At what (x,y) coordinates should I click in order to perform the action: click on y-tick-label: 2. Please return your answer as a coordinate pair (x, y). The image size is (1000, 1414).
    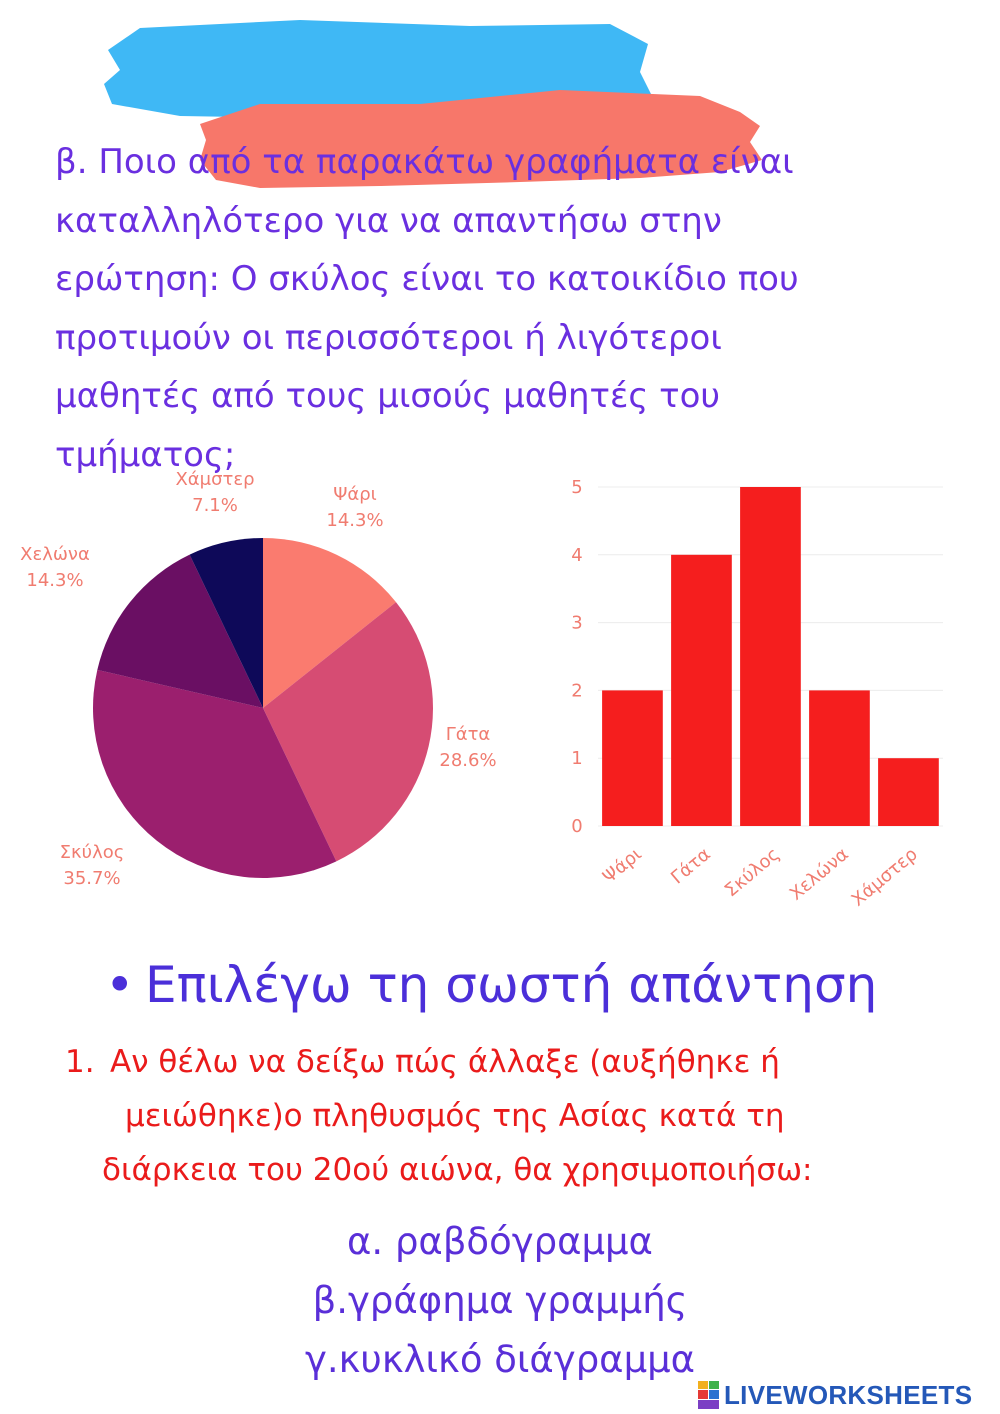
    Looking at the image, I should click on (576, 690).